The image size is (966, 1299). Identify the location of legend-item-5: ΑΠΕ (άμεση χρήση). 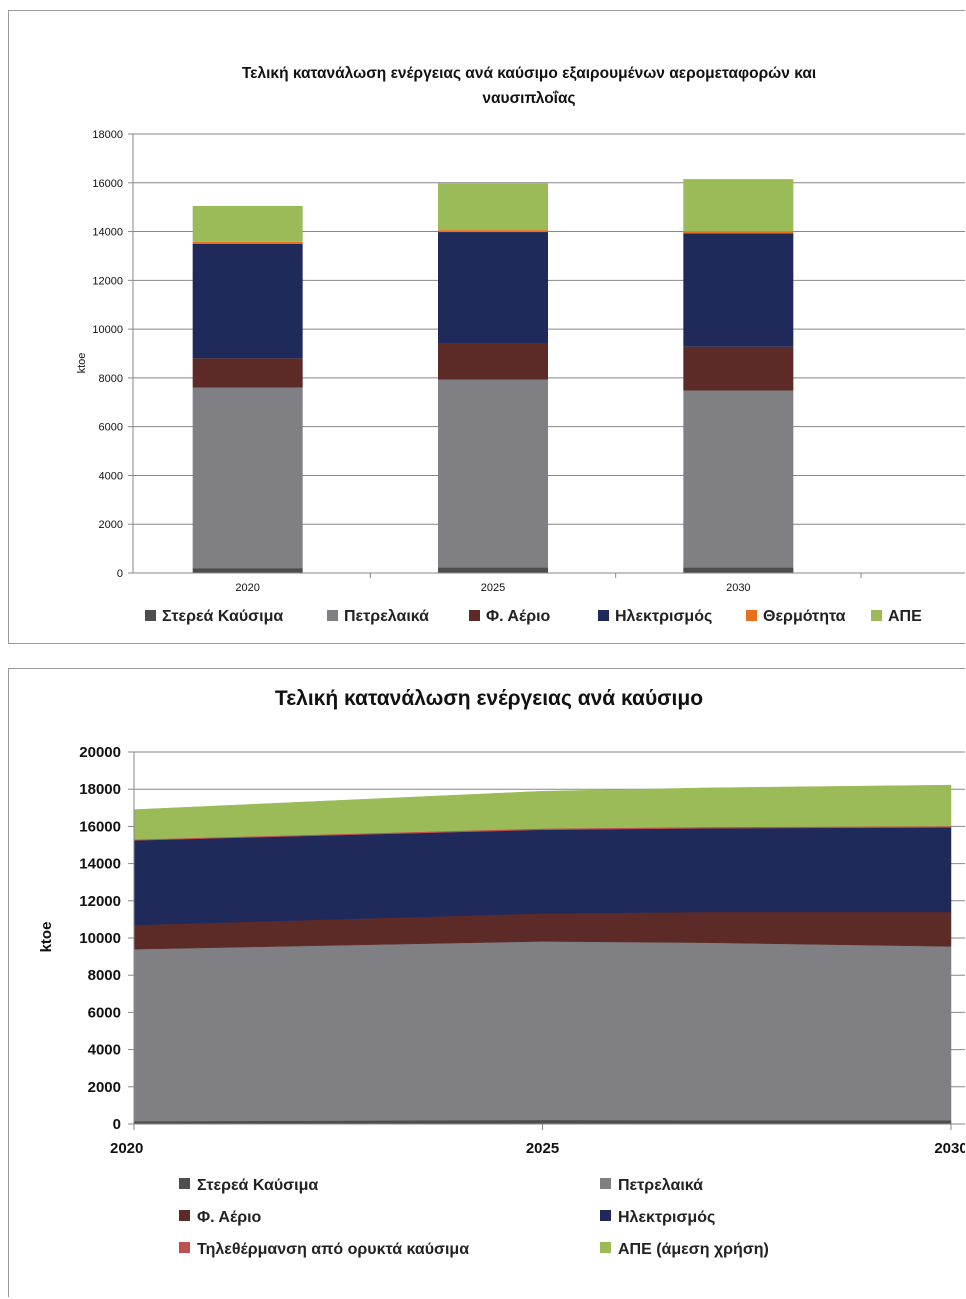
(684, 1249).